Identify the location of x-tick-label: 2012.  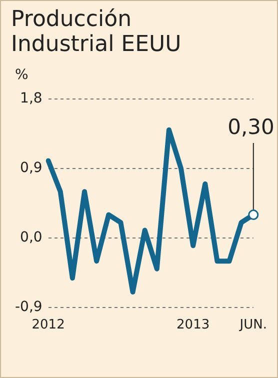
(48, 325).